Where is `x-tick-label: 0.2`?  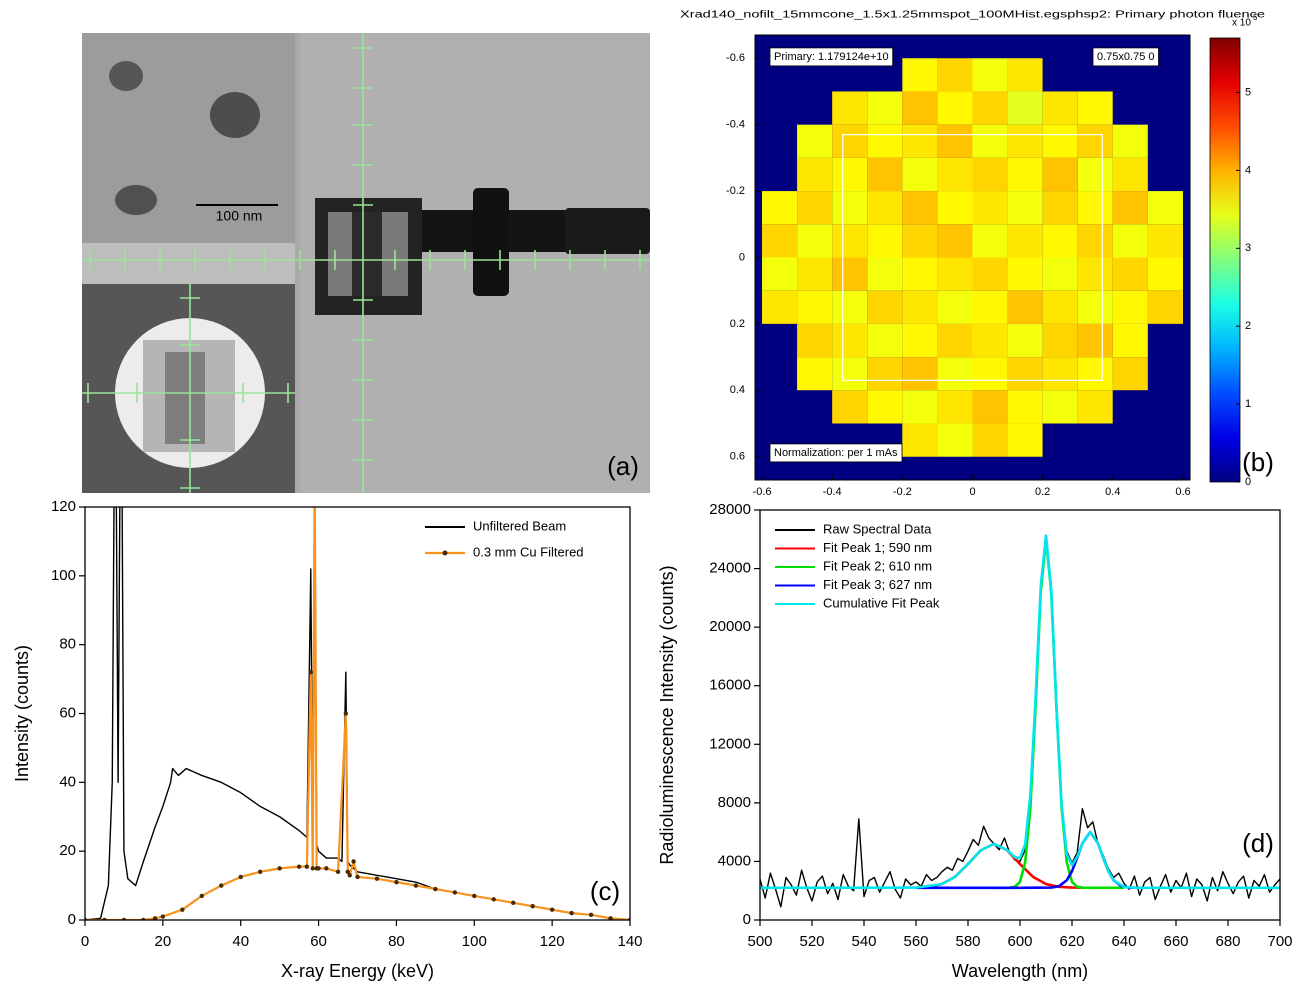
x-tick-label: 0.2 is located at coordinates (1042, 492).